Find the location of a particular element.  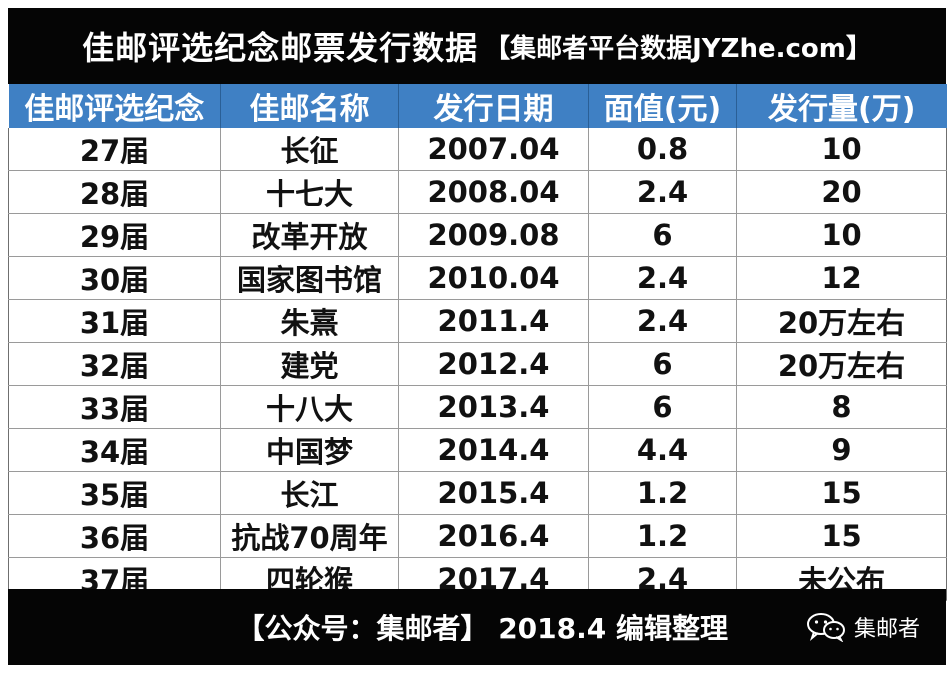

cell-name: 长江 is located at coordinates (309, 493).